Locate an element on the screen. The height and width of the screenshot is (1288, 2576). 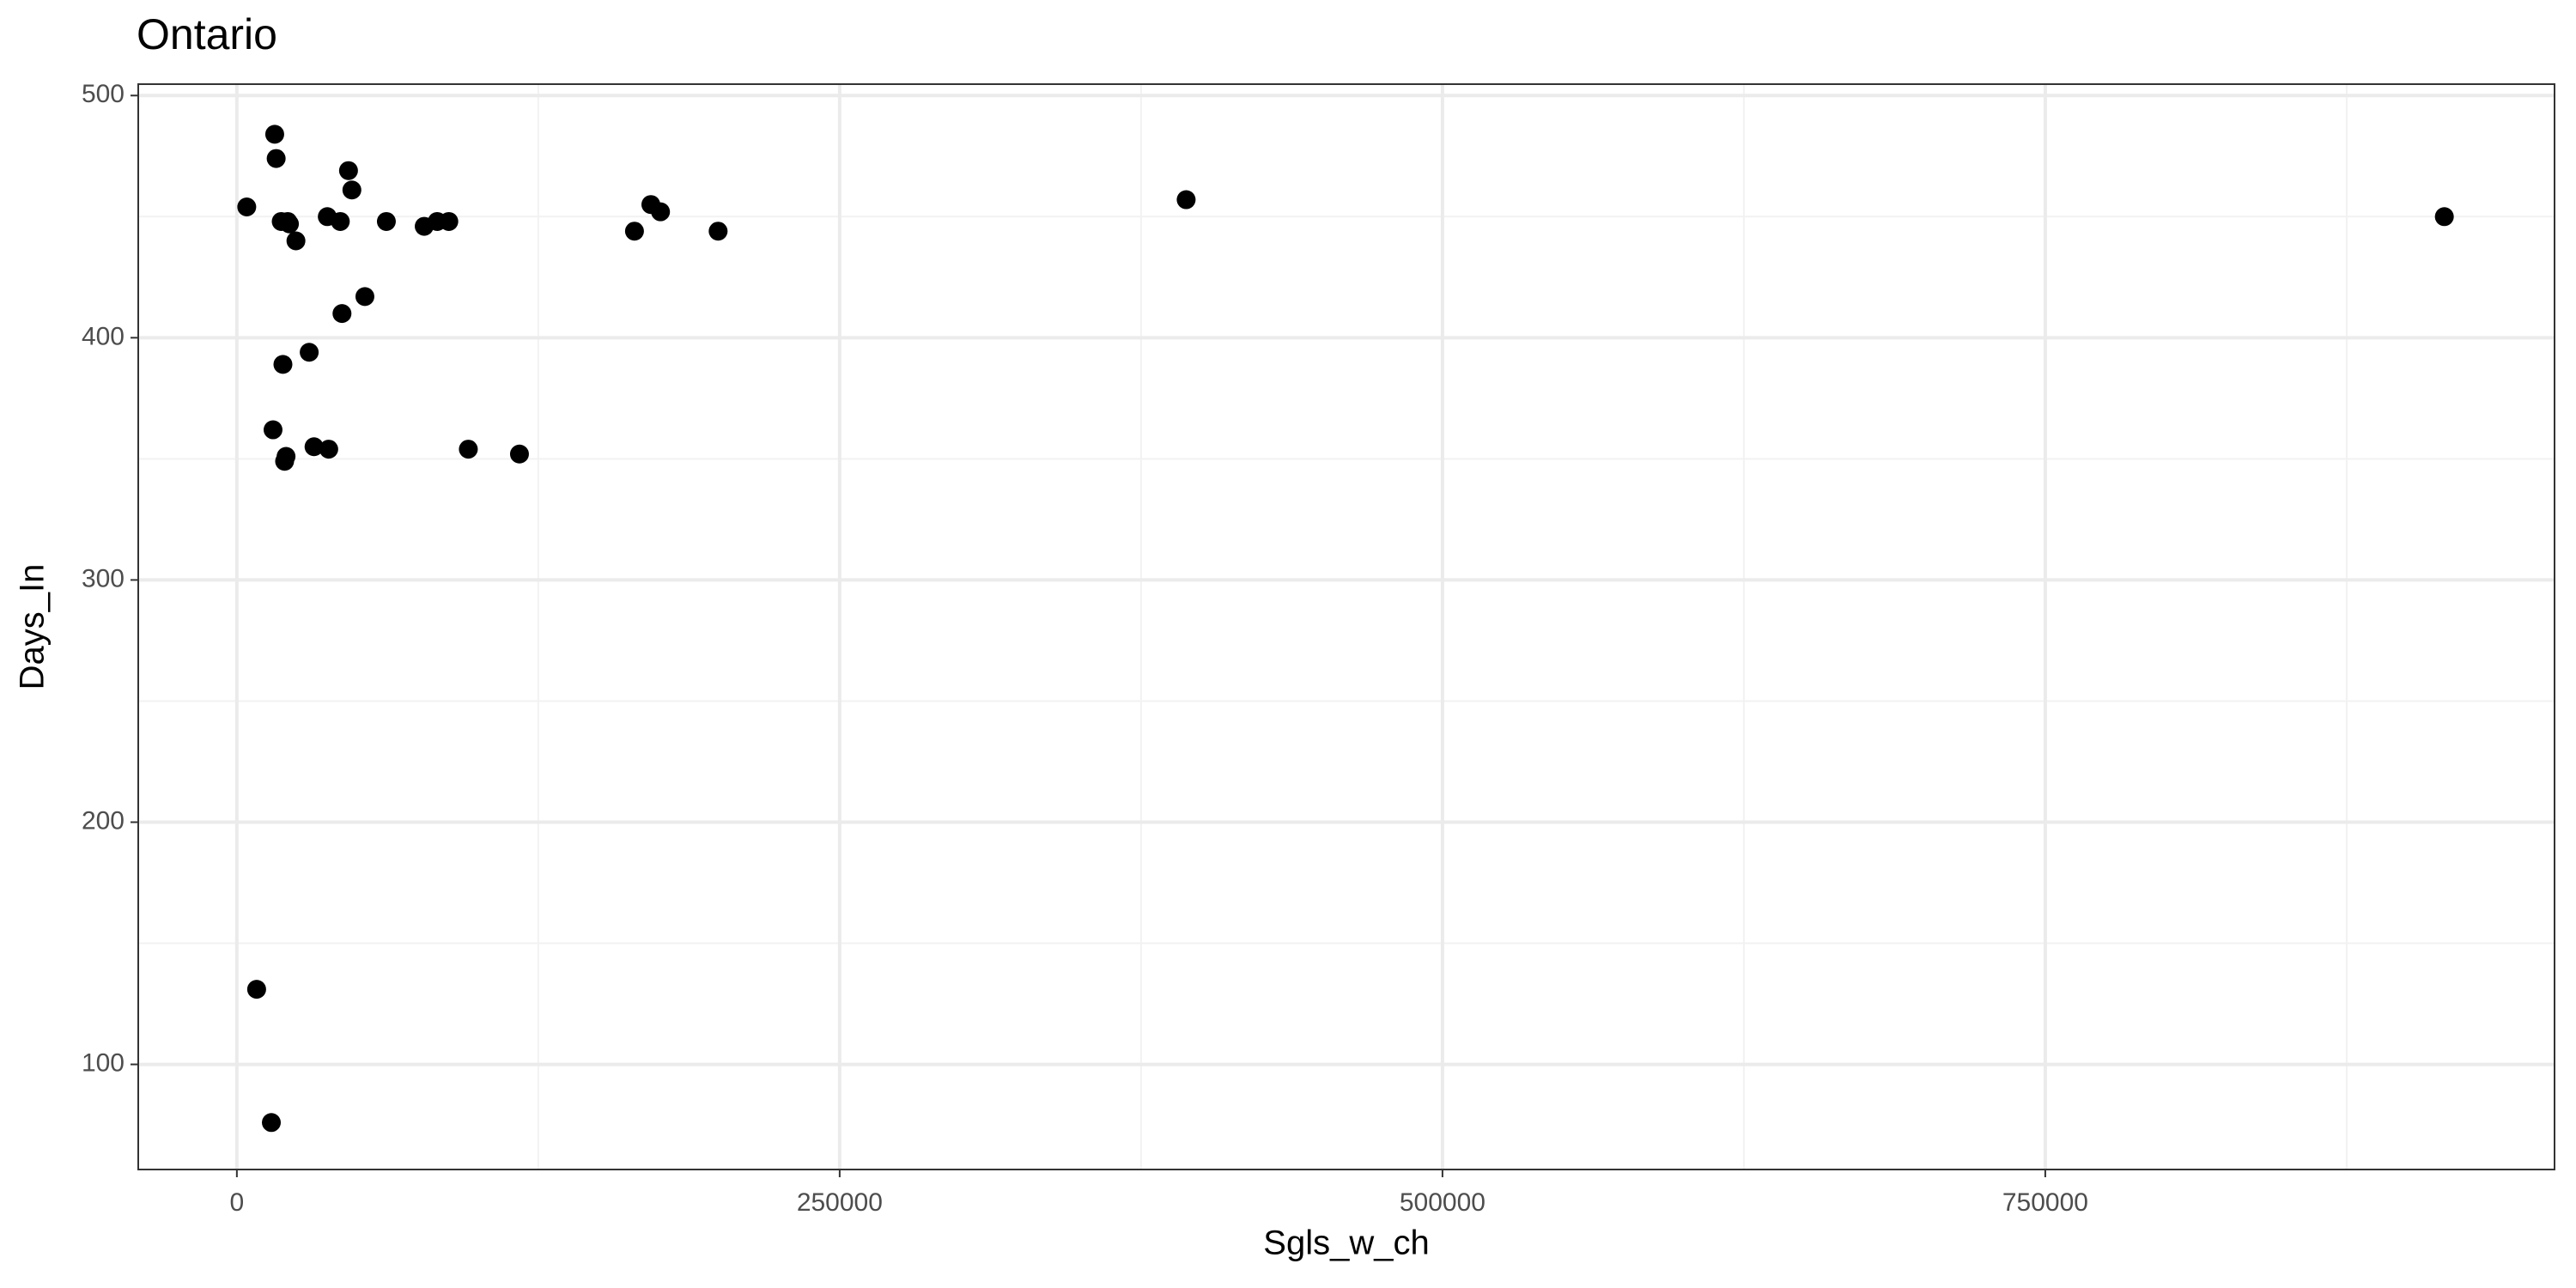
chart-title: Ontario is located at coordinates (207, 34).